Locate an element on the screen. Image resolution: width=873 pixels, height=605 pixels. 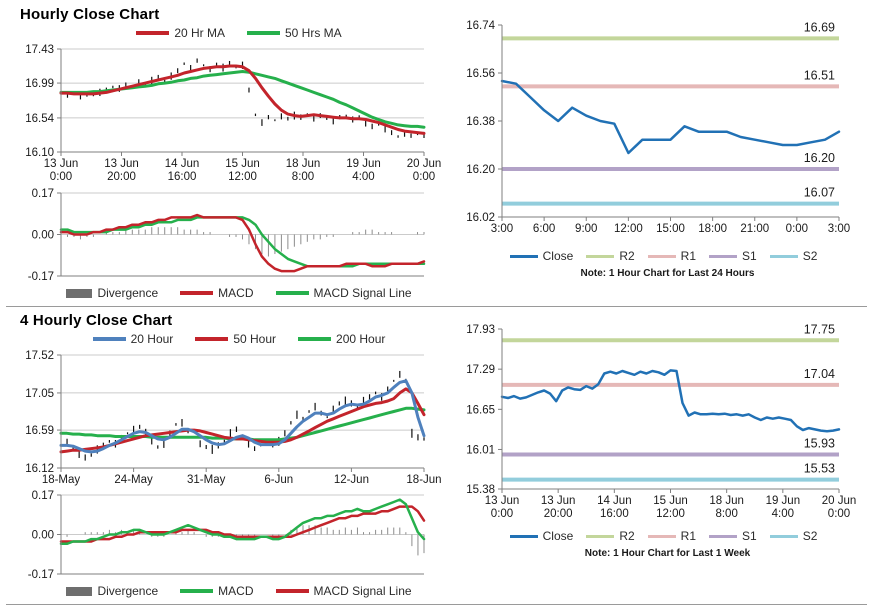
level-label-s1: 15.93 is located at coordinates (819, 443).